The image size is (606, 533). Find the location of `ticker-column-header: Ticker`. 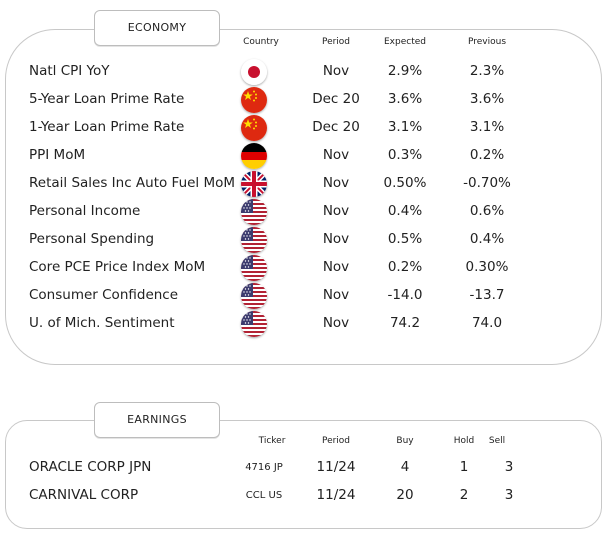

ticker-column-header: Ticker is located at coordinates (272, 441).